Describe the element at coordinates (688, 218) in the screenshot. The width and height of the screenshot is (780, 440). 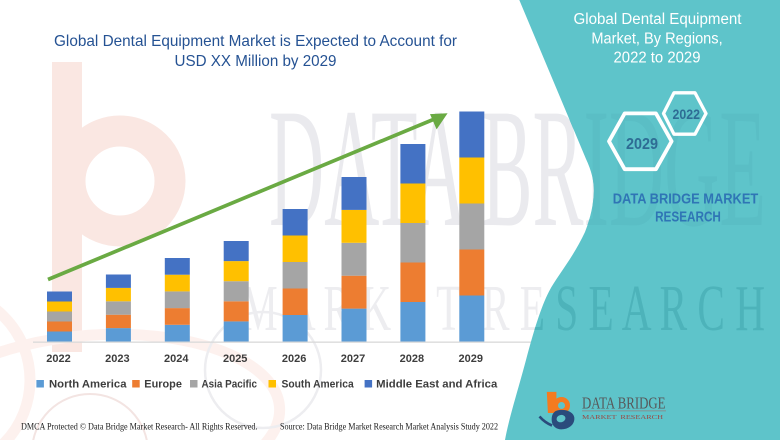
I see `svg-text: RESEARCH` at that location.